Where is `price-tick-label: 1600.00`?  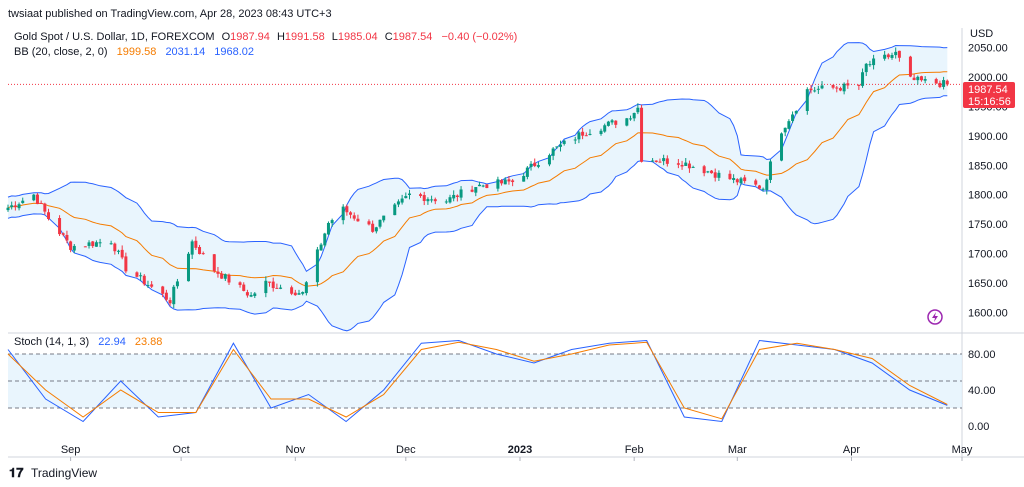 price-tick-label: 1600.00 is located at coordinates (988, 313).